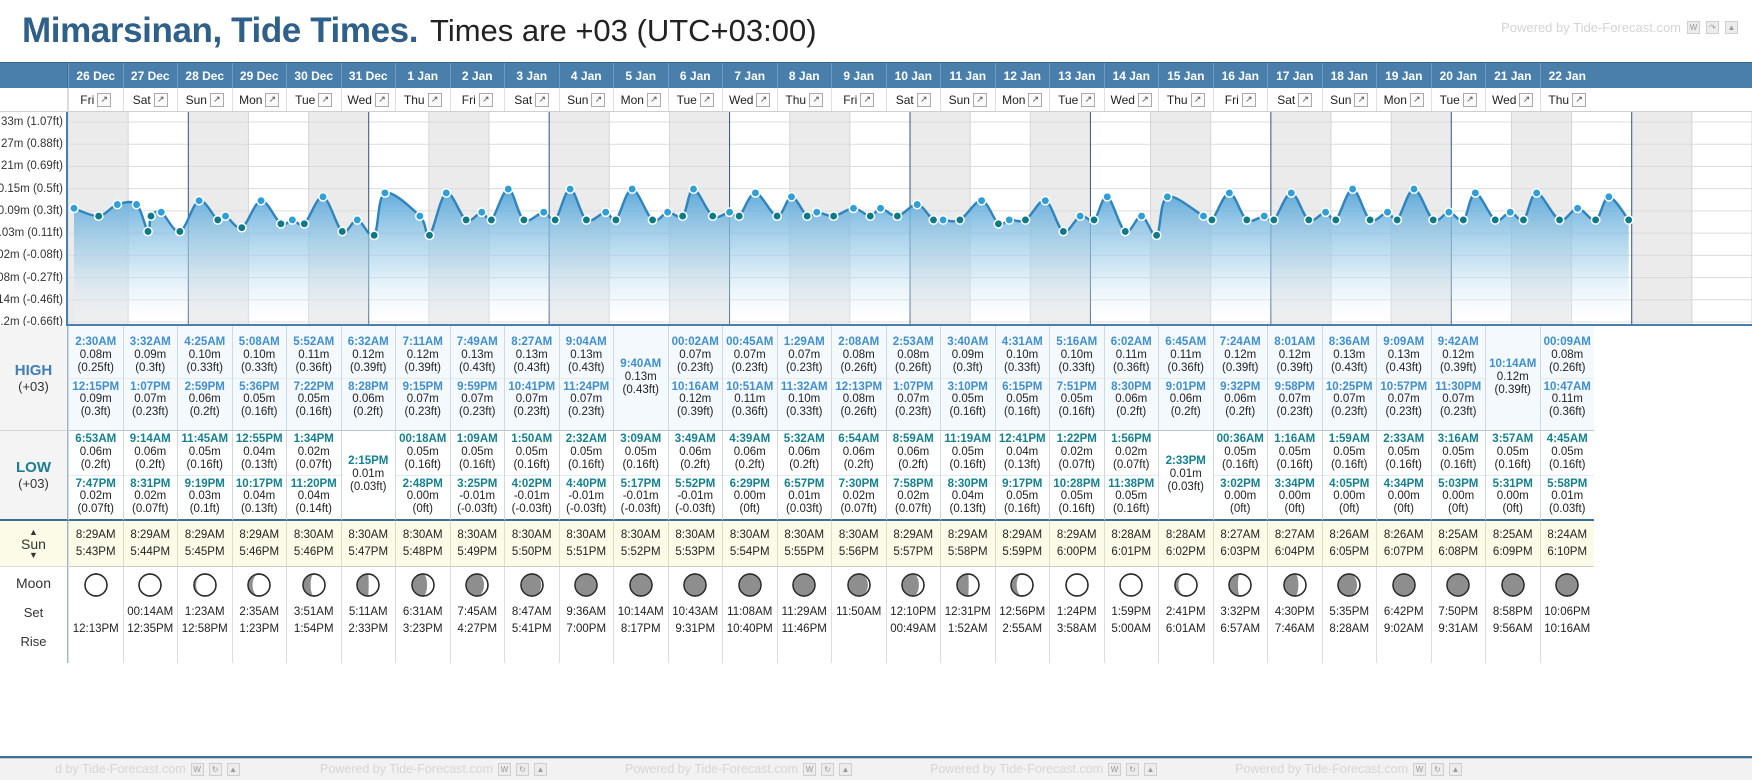 The image size is (1752, 780). I want to click on date-header-cell: 3 Jan, so click(531, 75).